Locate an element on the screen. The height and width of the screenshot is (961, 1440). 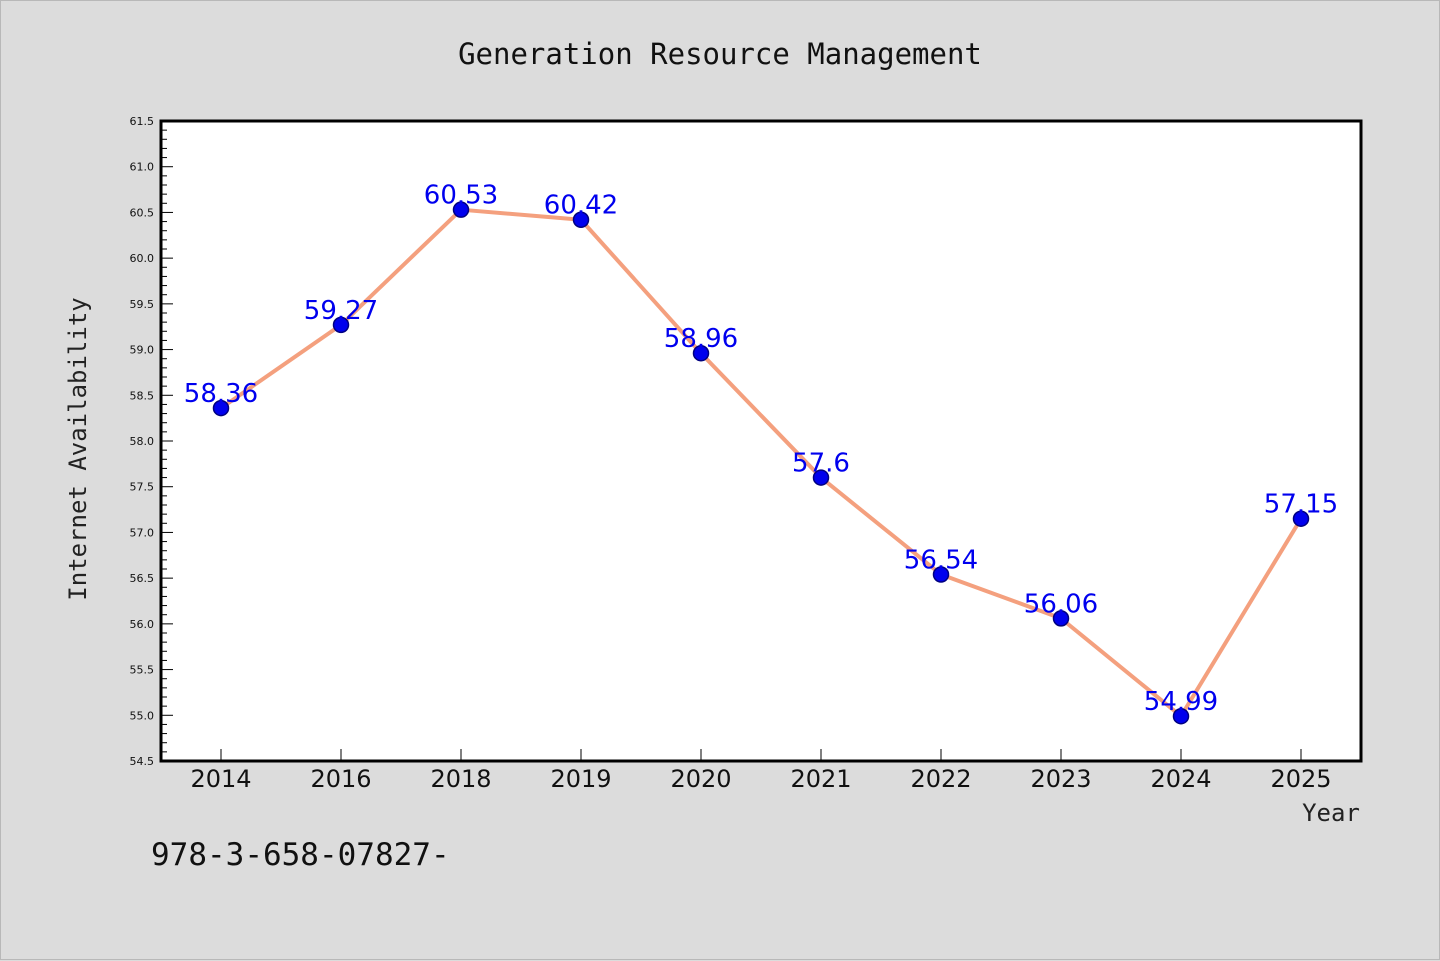
y-axis-label: Internet Availability is located at coordinates (78, 448).